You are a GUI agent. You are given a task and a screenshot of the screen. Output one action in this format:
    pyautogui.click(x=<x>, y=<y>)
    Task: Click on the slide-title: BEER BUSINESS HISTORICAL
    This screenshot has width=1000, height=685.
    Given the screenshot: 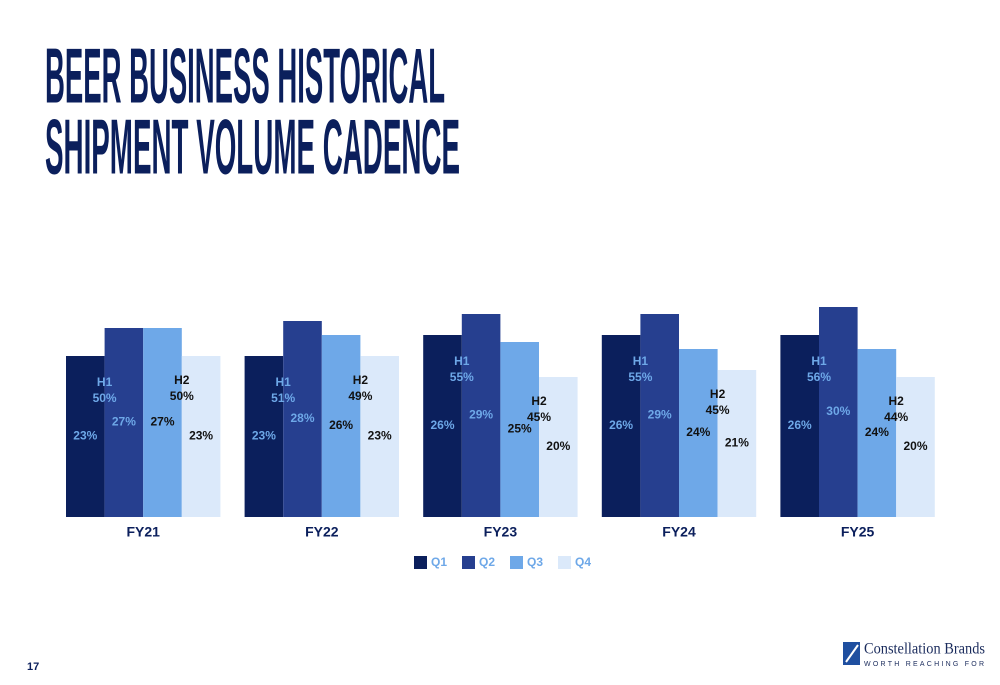 What is the action you would take?
    pyautogui.click(x=245, y=76)
    